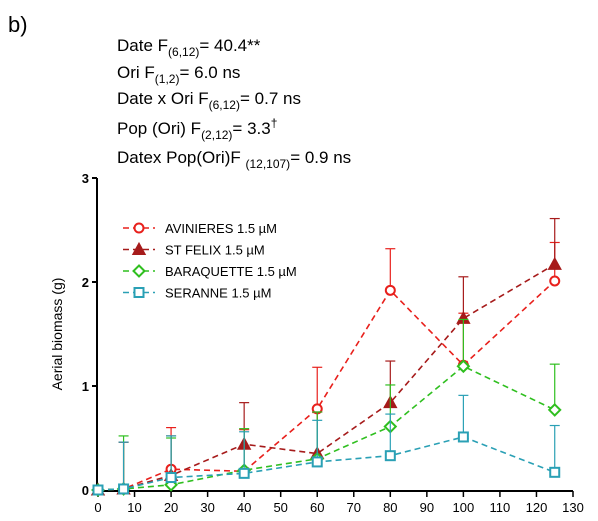 This screenshot has width=598, height=521. What do you see at coordinates (267, 164) in the screenshot?
I see `subscript: (12,107)` at bounding box center [267, 164].